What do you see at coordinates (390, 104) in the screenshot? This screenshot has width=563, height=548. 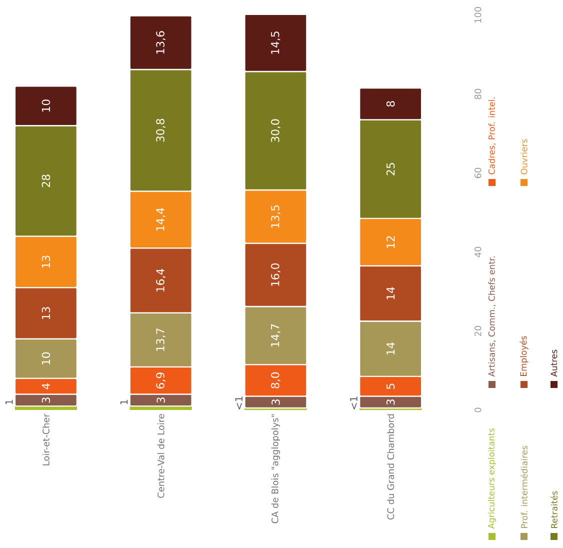 I see `data-label: 8` at bounding box center [390, 104].